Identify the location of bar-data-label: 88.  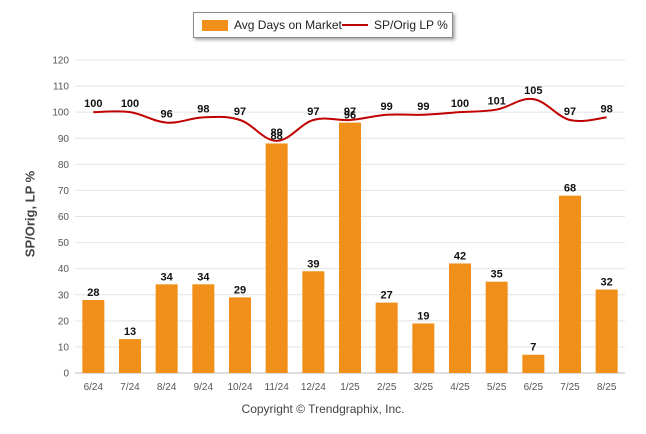
(277, 136).